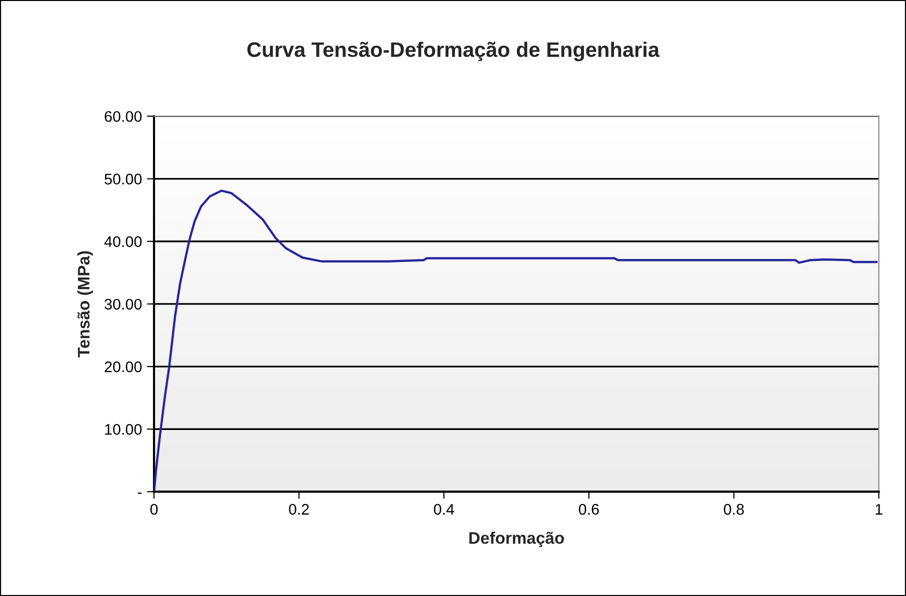  I want to click on chart-title: Curva Tensão-Deformação de Engenharia, so click(453, 52).